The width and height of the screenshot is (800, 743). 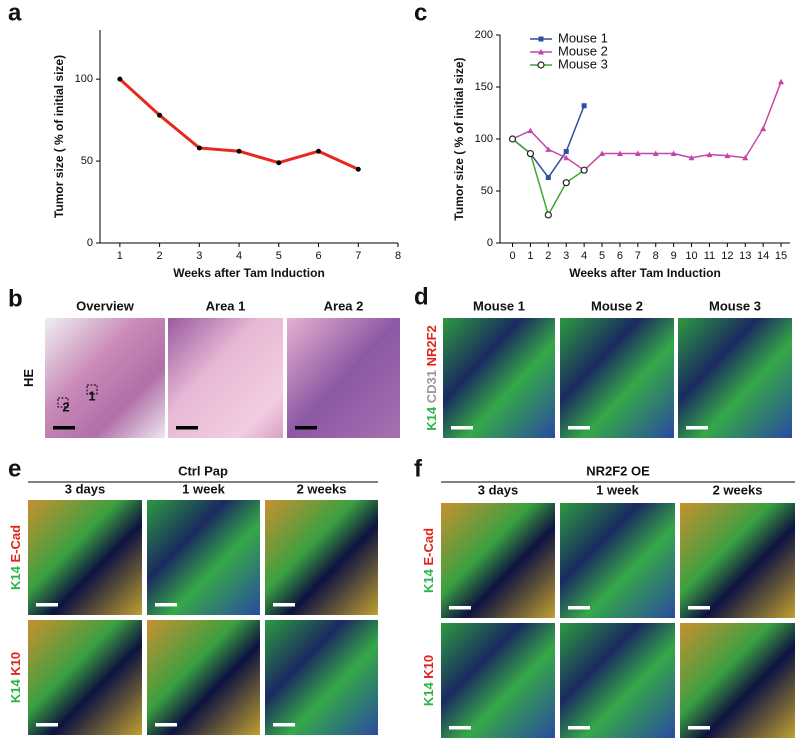 What do you see at coordinates (358, 256) in the screenshot?
I see `x-tick-label: 7` at bounding box center [358, 256].